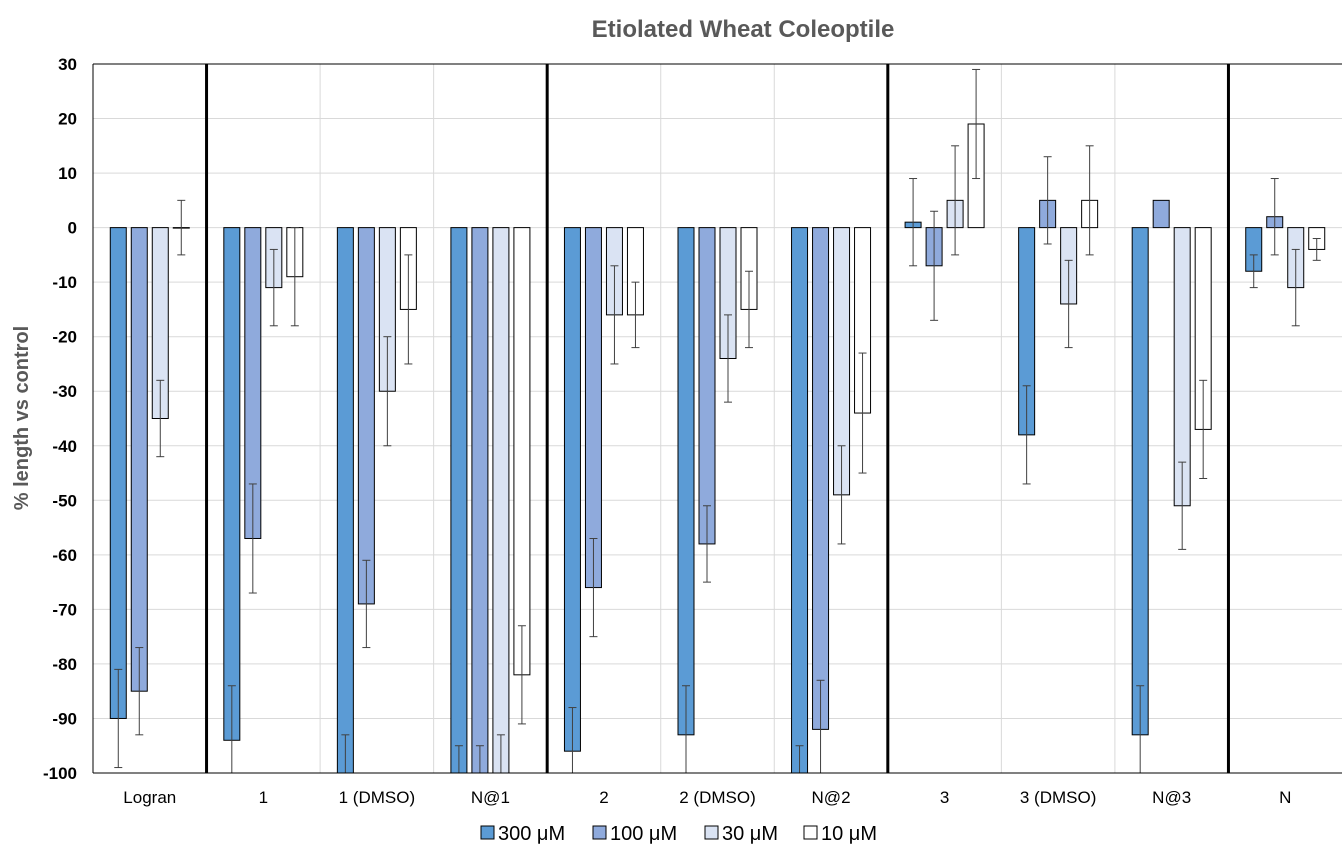 The image size is (1342, 845). What do you see at coordinates (849, 834) in the screenshot?
I see `legend-label: 10 μM` at bounding box center [849, 834].